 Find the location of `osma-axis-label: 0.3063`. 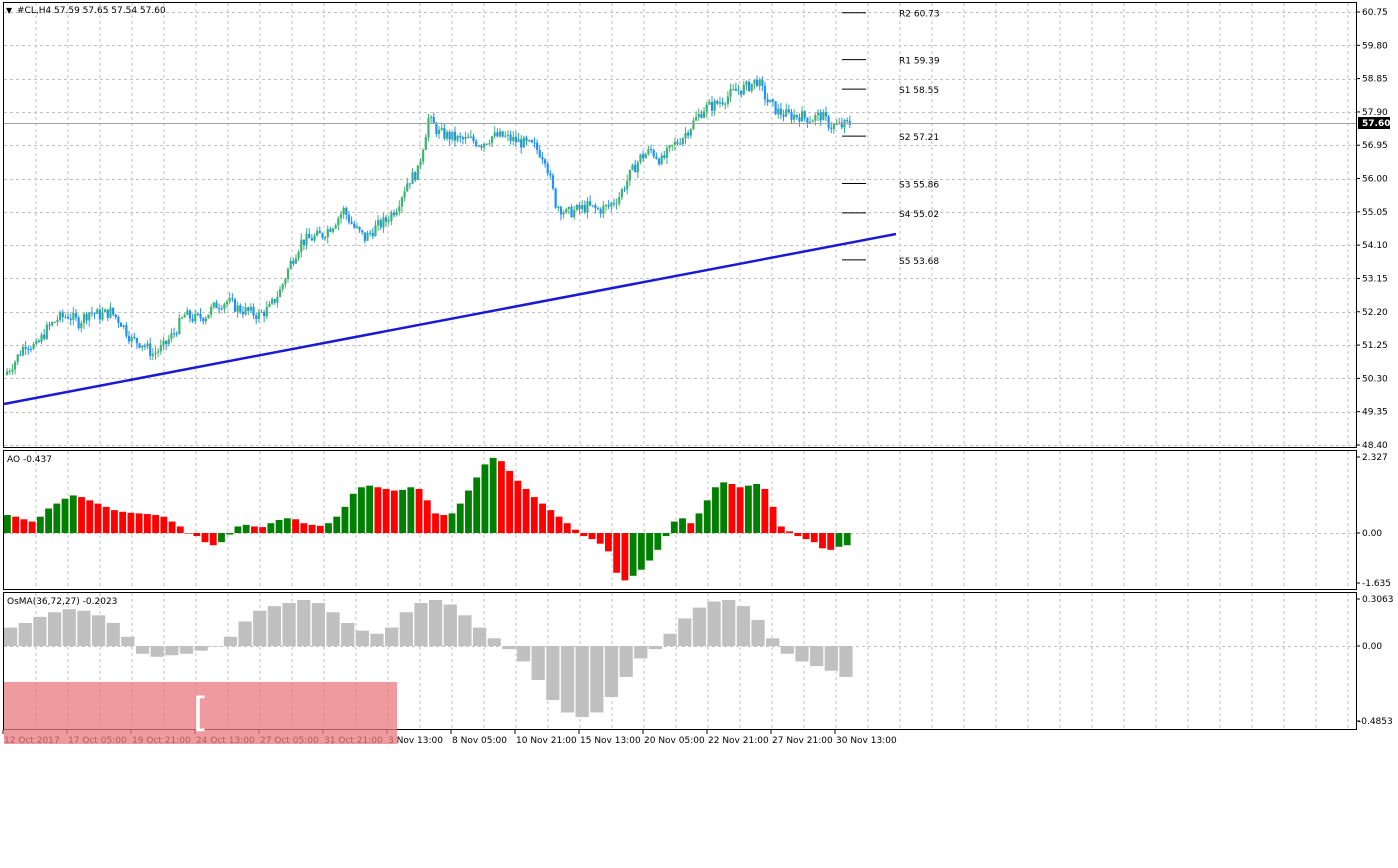

osma-axis-label: 0.3063 is located at coordinates (1378, 600).